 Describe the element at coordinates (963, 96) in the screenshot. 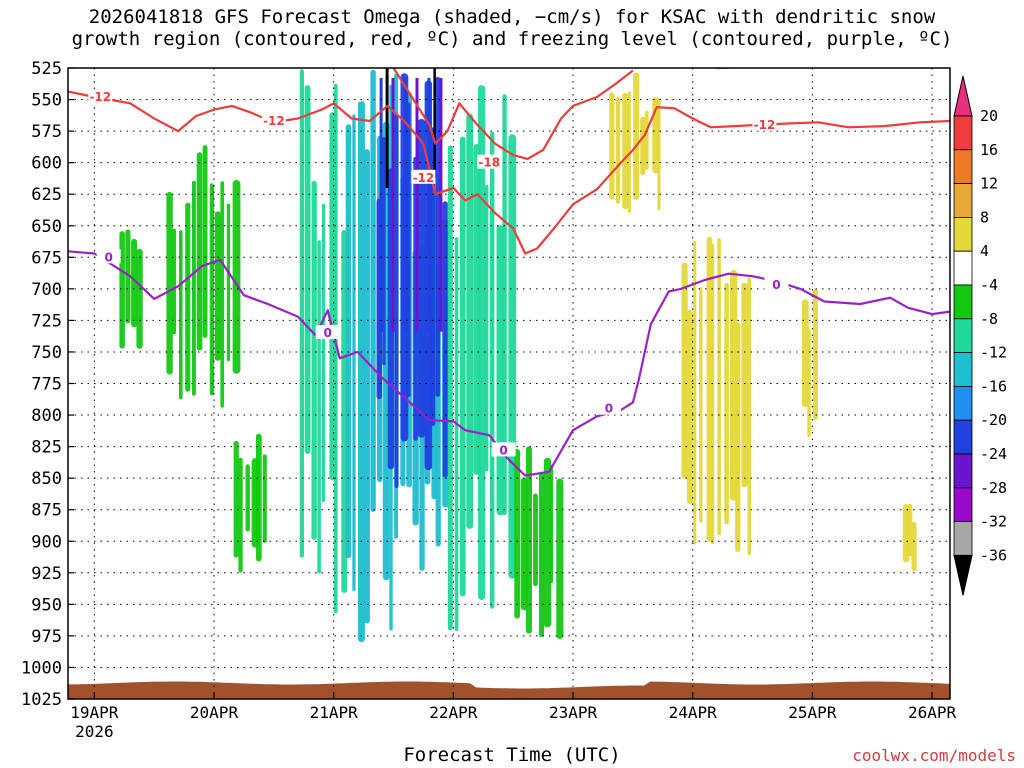

I see `colorbar-top-arrow` at that location.